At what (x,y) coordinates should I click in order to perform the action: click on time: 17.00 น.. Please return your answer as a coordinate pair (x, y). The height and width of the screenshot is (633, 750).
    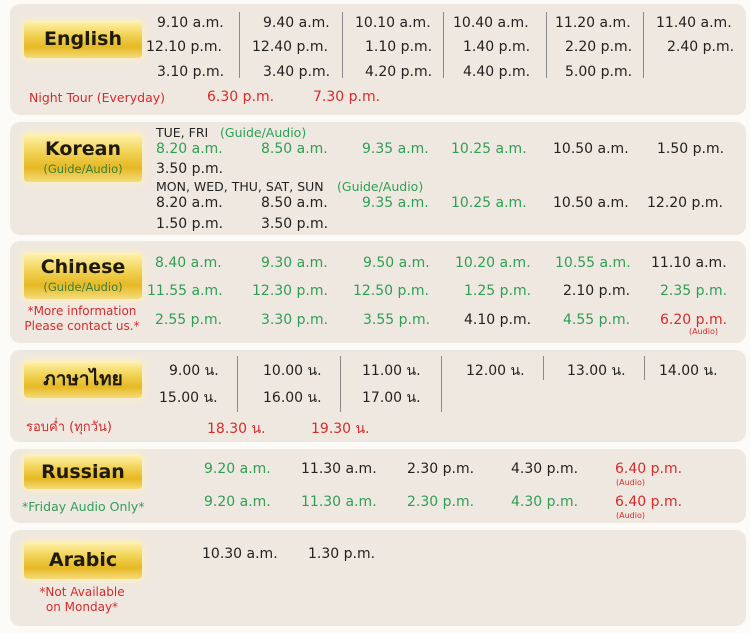
    Looking at the image, I should click on (391, 398).